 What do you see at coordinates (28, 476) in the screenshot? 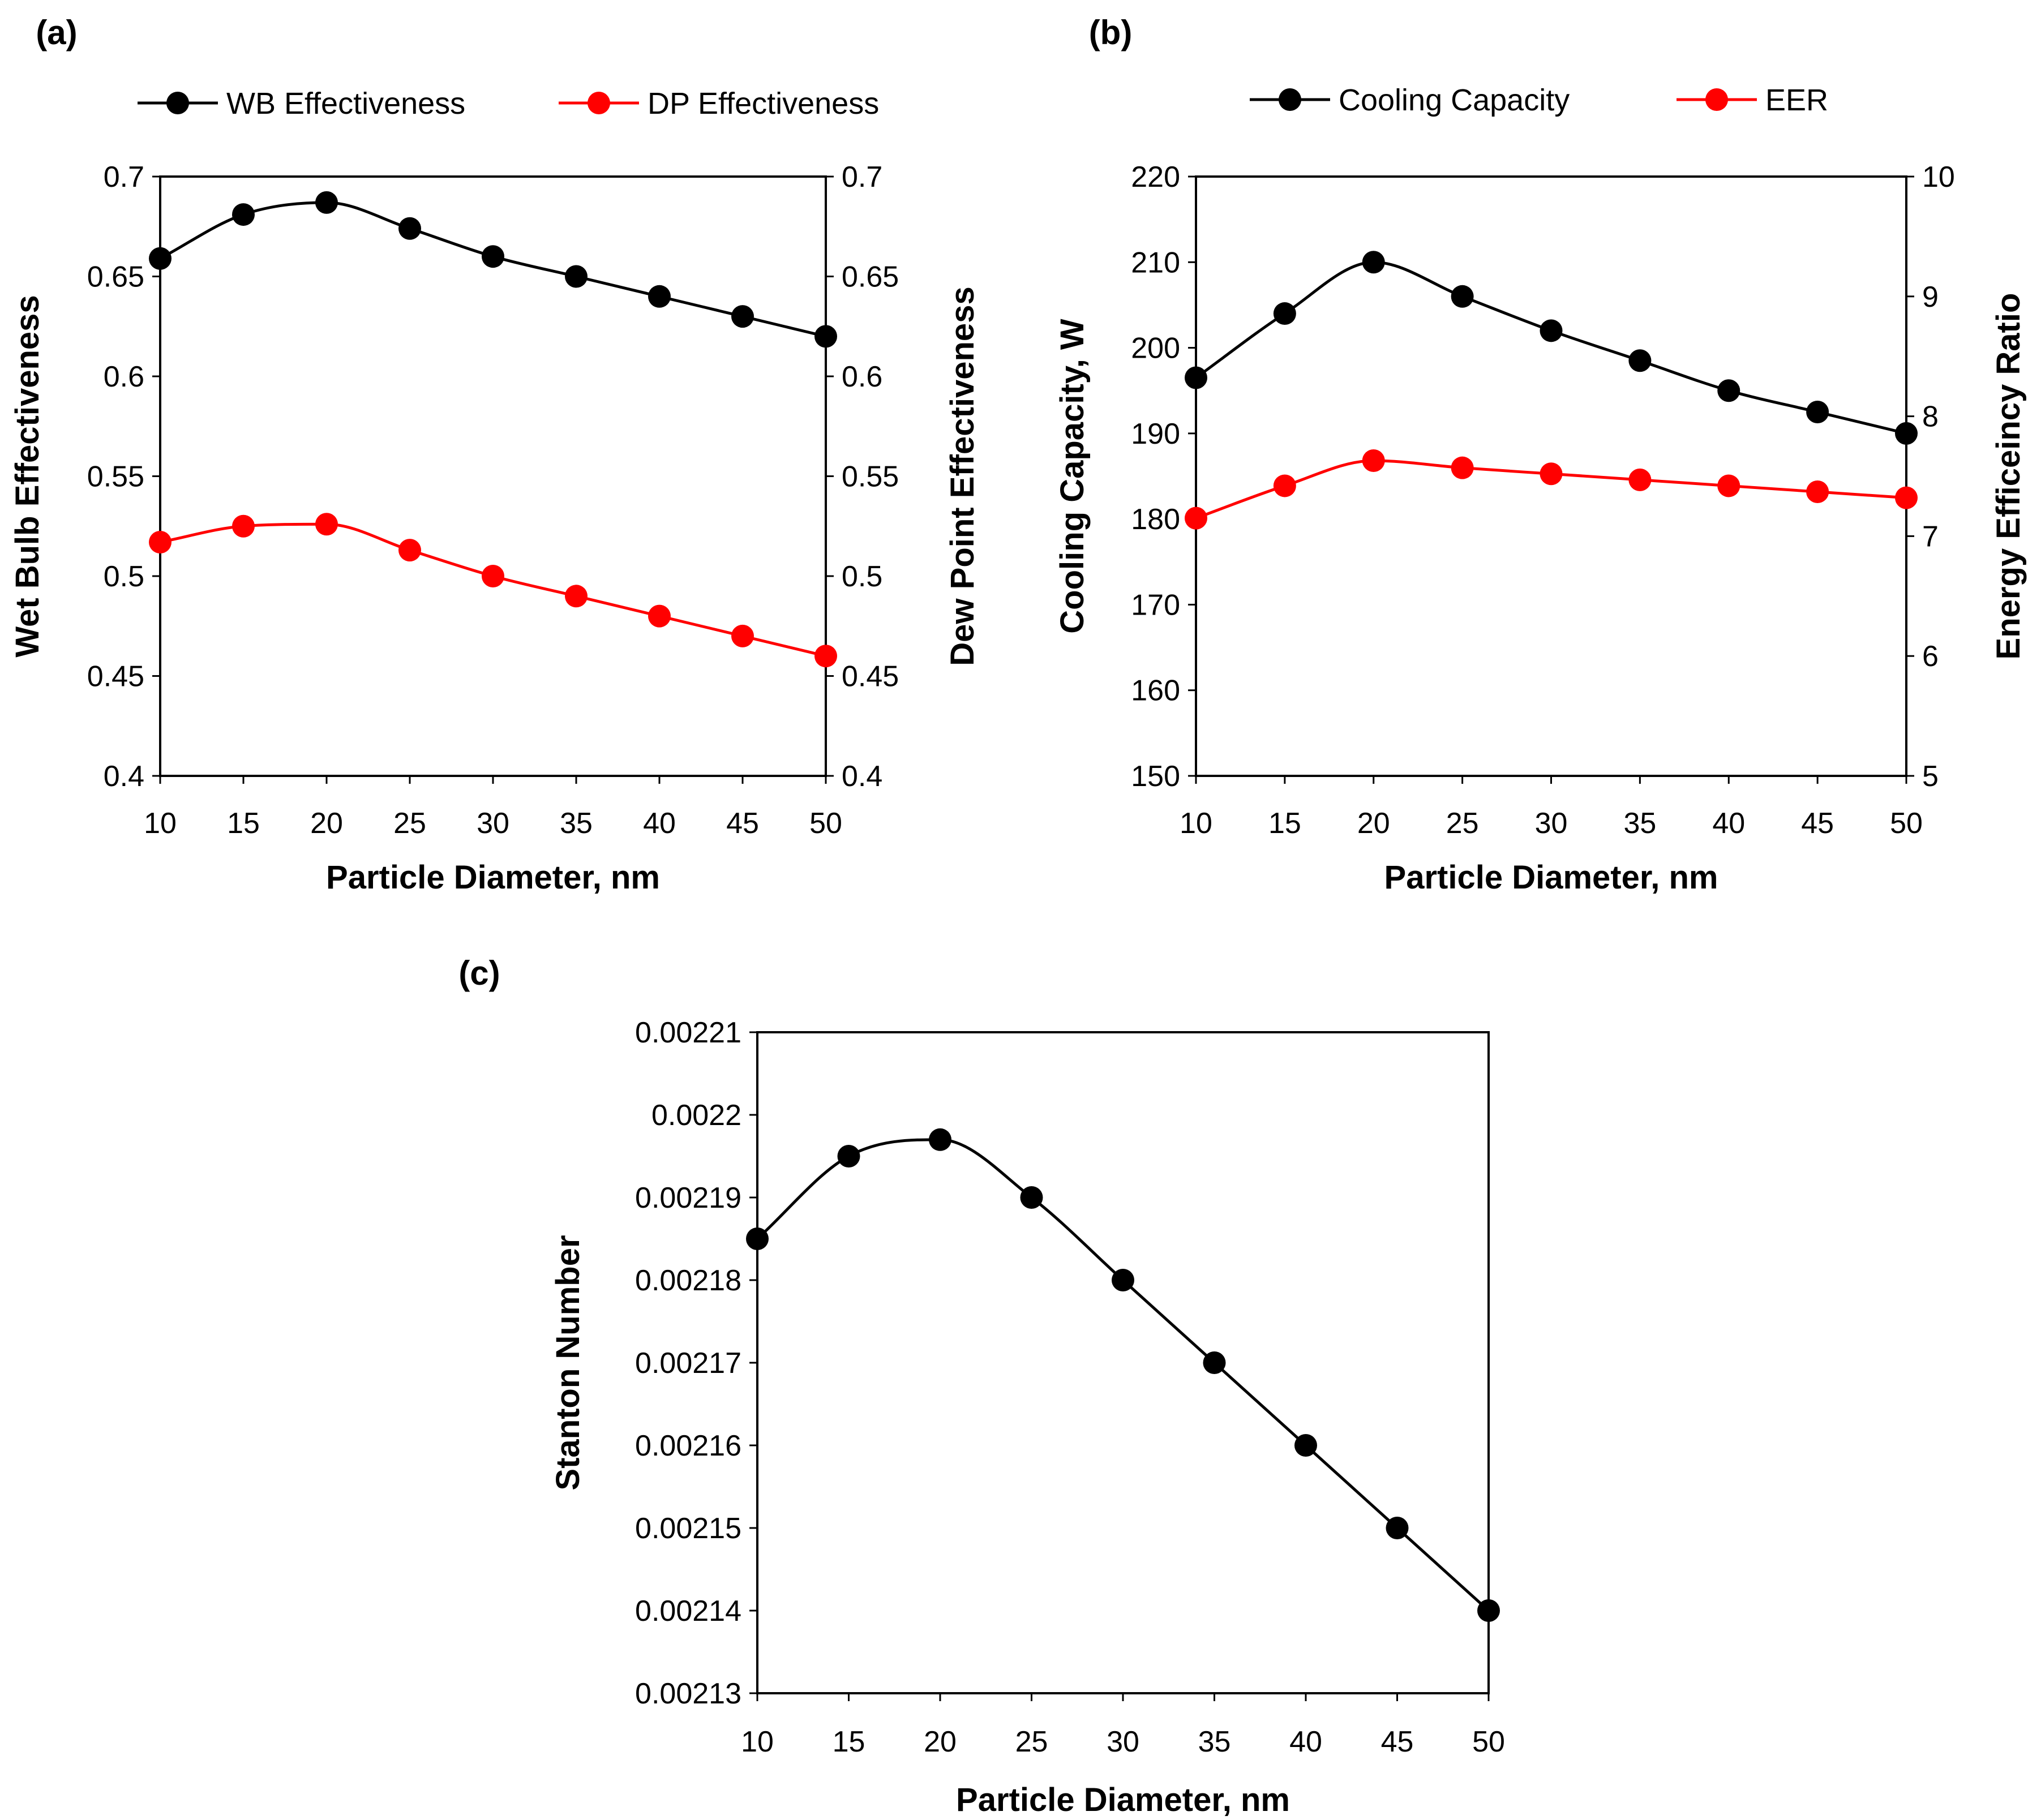
I see `y-left-axis-label: Wet Bulb Effectiveness` at bounding box center [28, 476].